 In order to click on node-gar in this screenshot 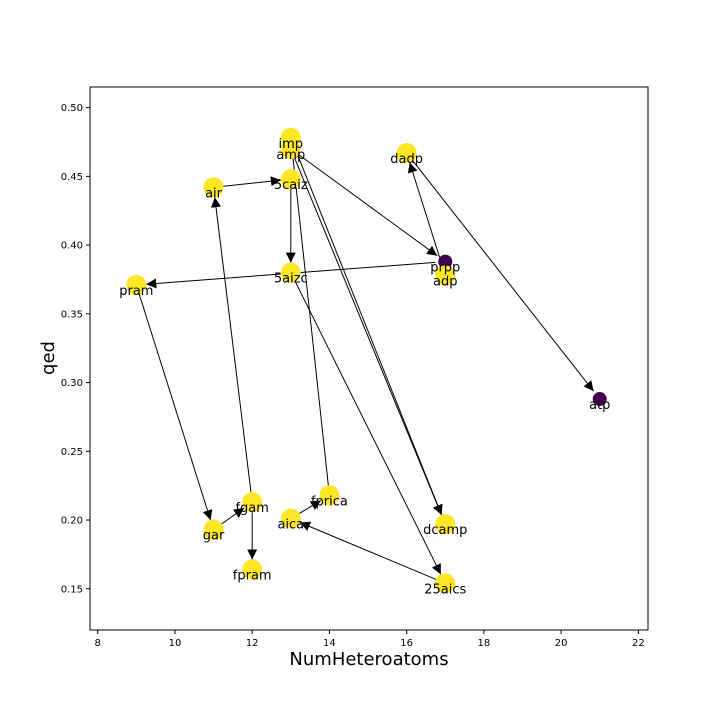, I will do `click(213, 529)`.